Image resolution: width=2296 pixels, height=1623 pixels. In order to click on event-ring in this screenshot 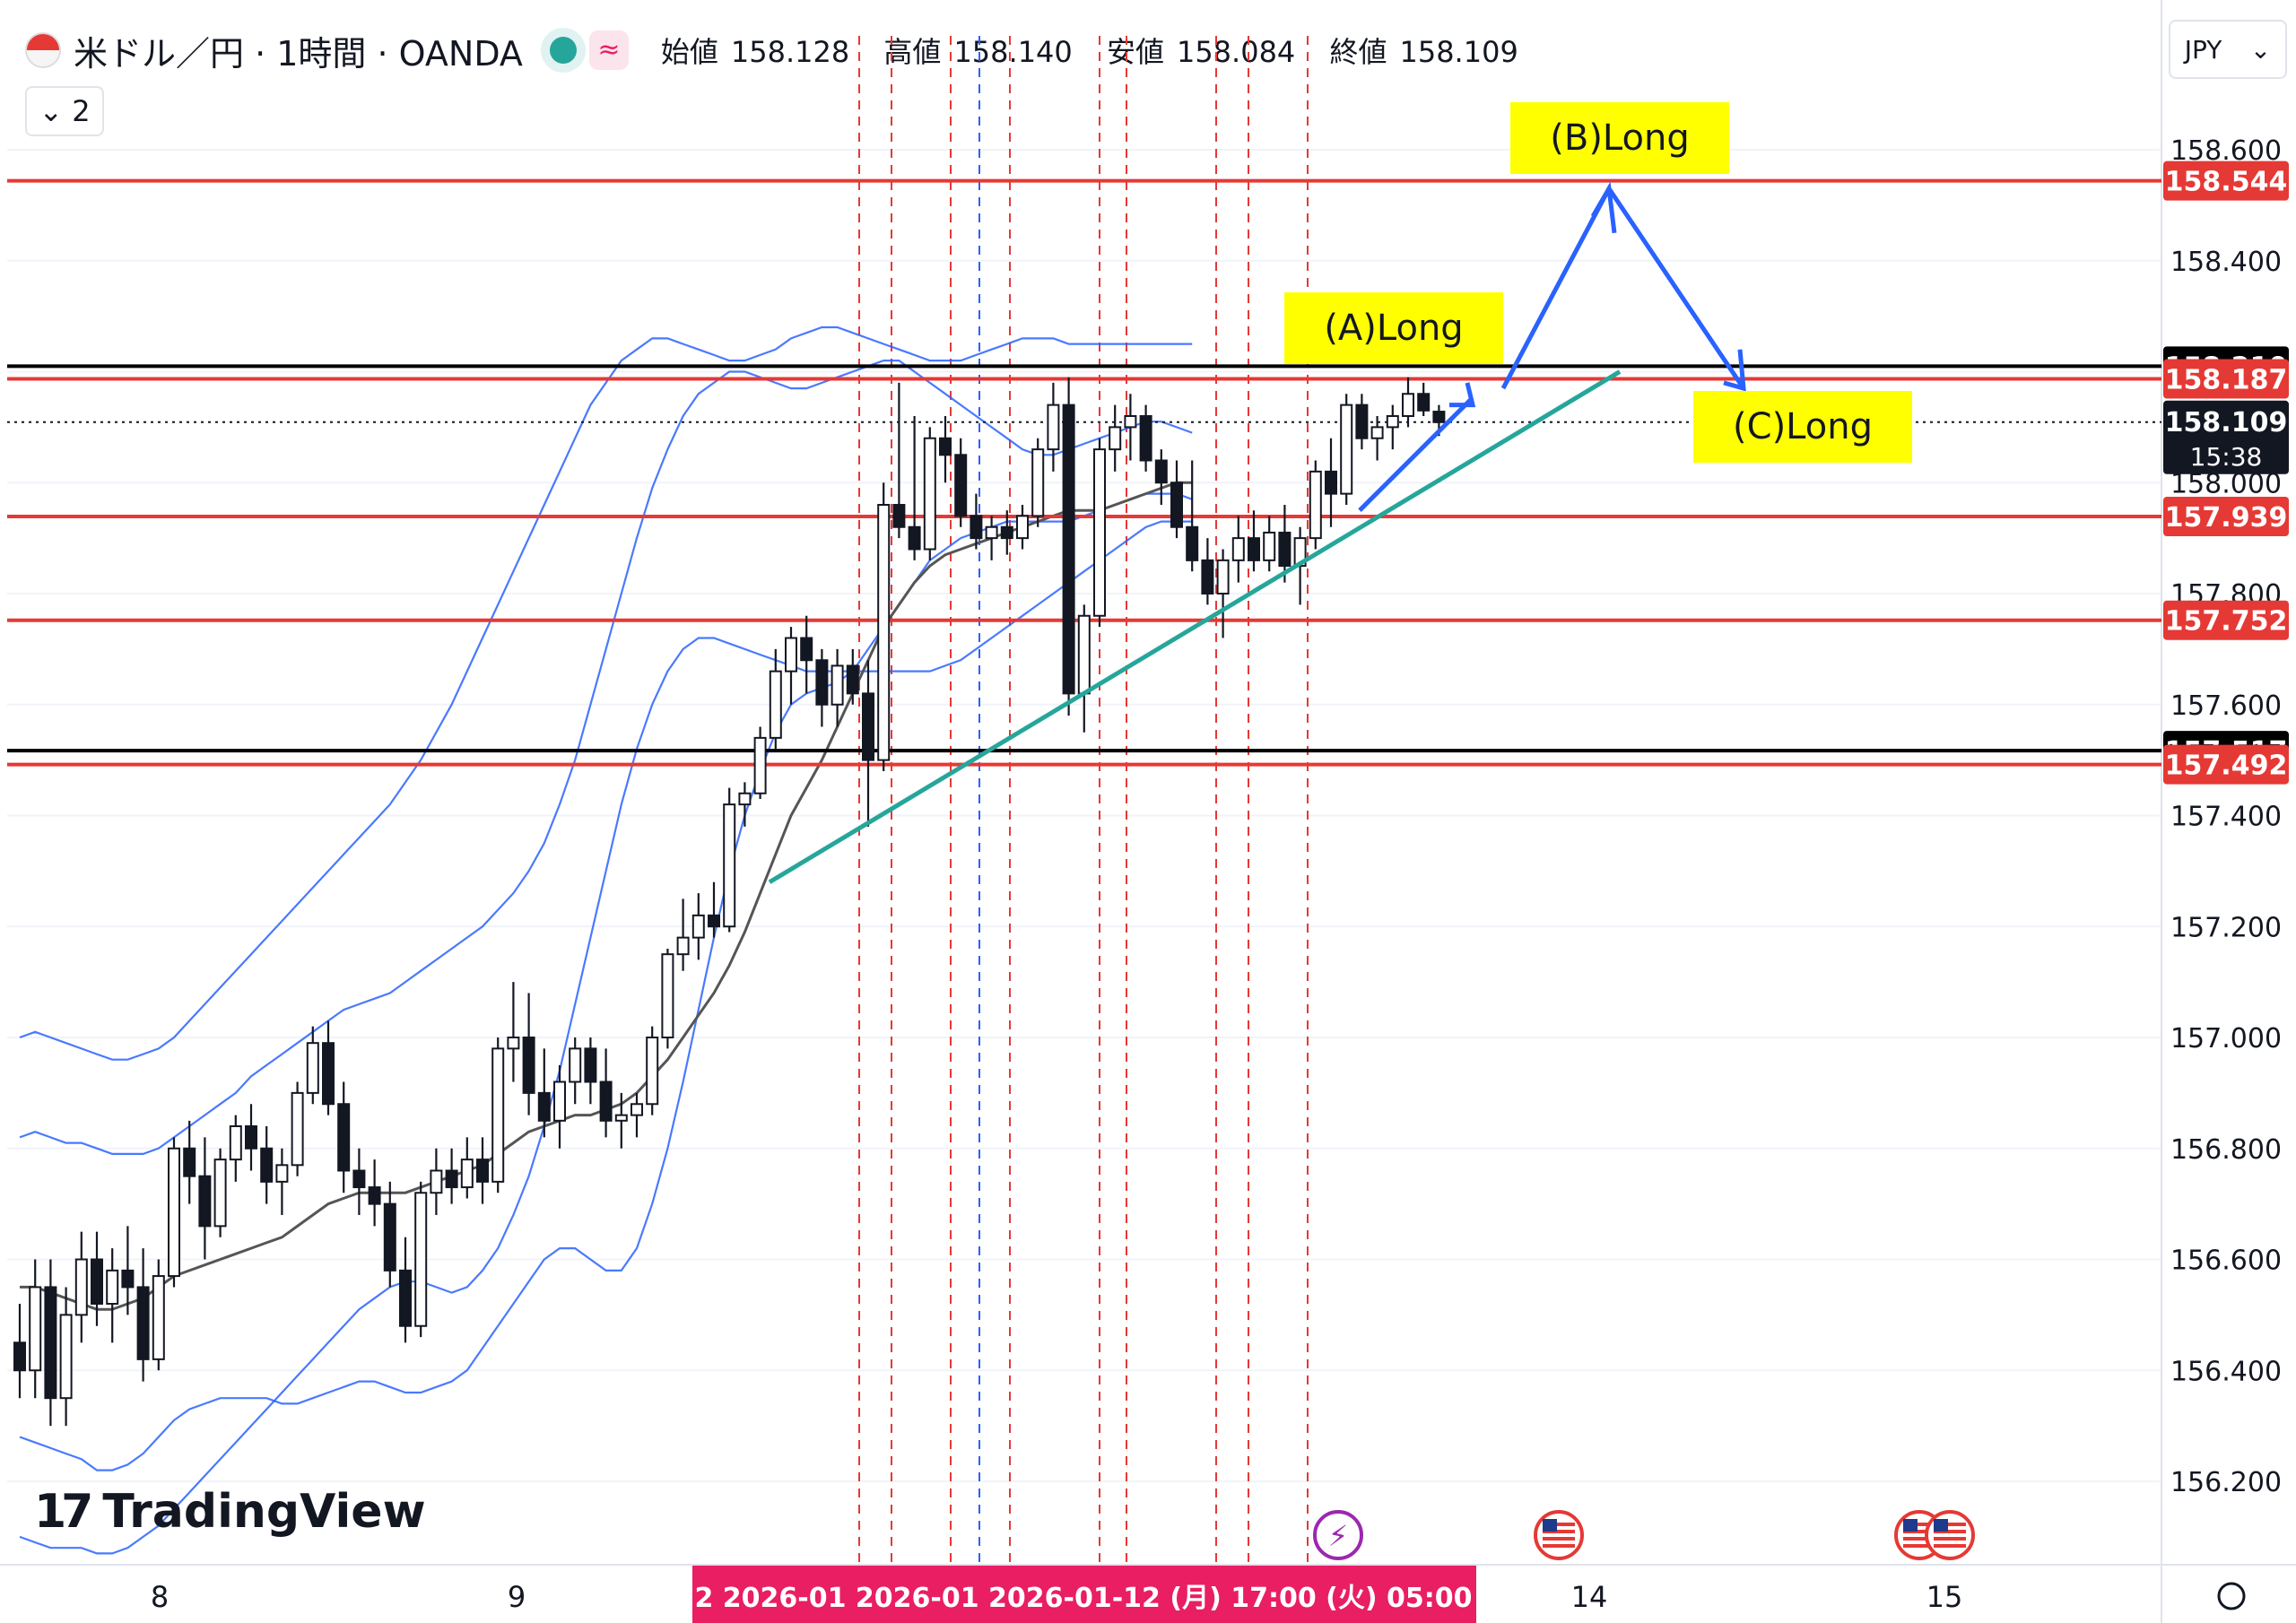, I will do `click(1950, 1535)`.